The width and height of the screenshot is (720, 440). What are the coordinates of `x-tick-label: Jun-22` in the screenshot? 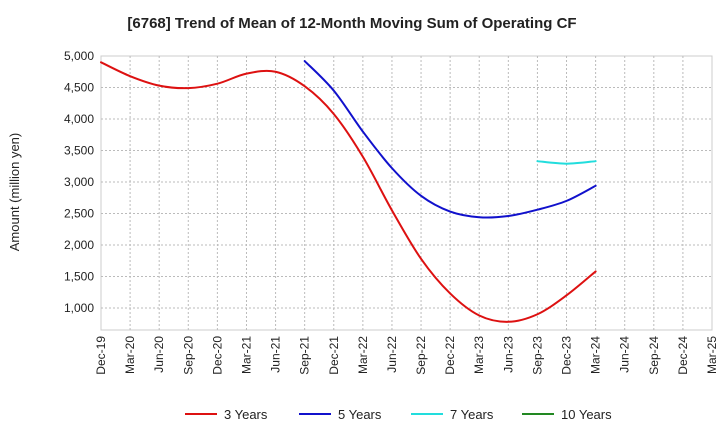 It's located at (392, 354).